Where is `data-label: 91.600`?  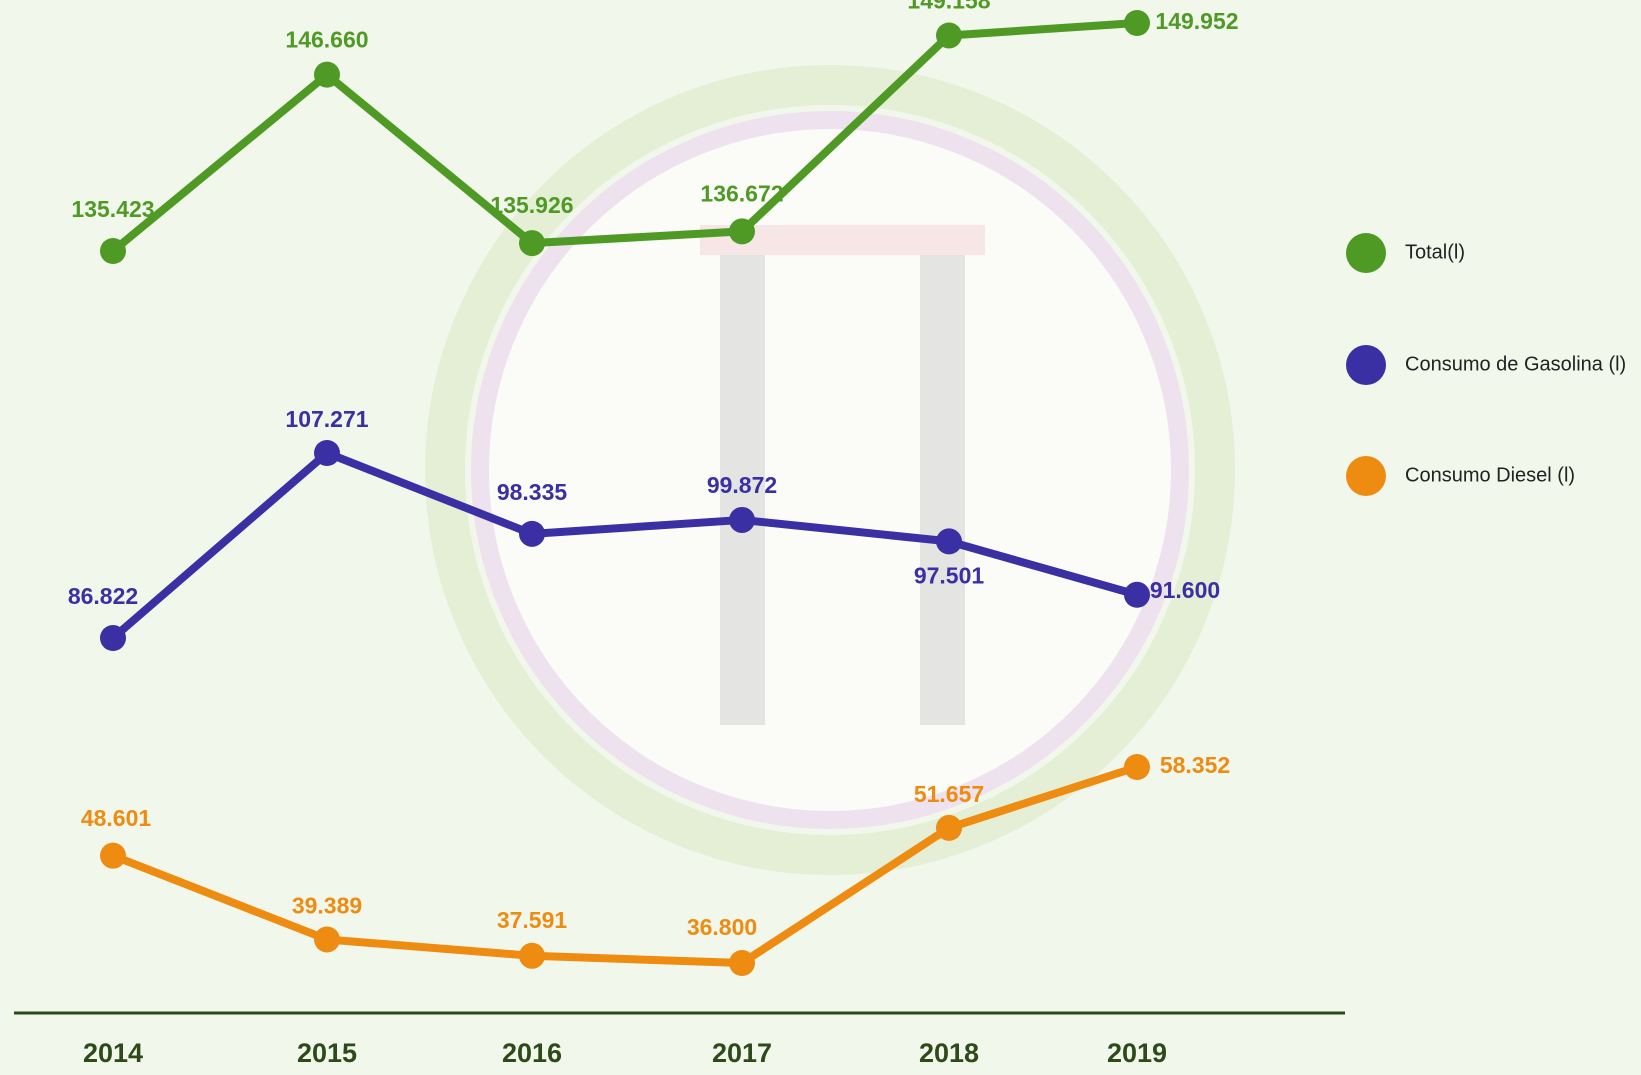 data-label: 91.600 is located at coordinates (1185, 590).